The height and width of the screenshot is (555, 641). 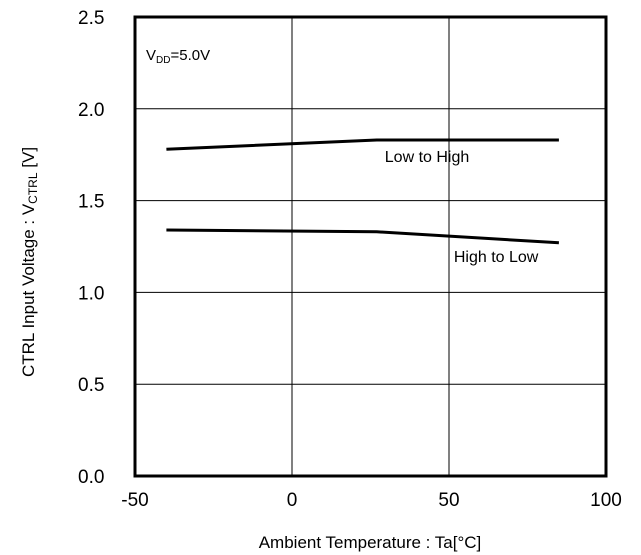 What do you see at coordinates (91, 18) in the screenshot?
I see `y-tick-label: 2.5` at bounding box center [91, 18].